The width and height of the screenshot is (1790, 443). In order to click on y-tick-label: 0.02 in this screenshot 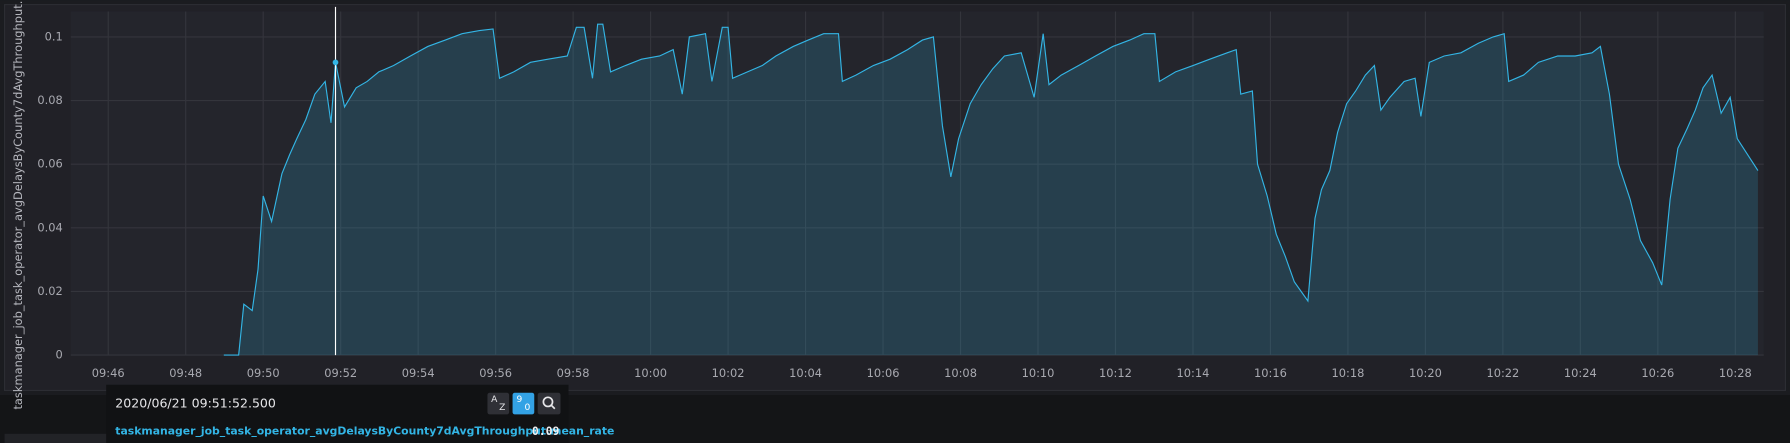, I will do `click(49, 291)`.